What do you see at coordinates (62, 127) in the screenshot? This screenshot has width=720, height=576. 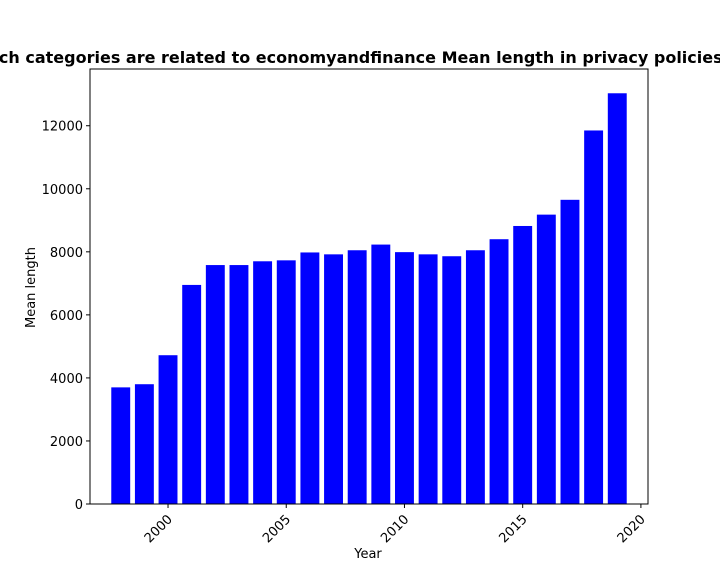 I see `y-tick-label: 12000` at bounding box center [62, 127].